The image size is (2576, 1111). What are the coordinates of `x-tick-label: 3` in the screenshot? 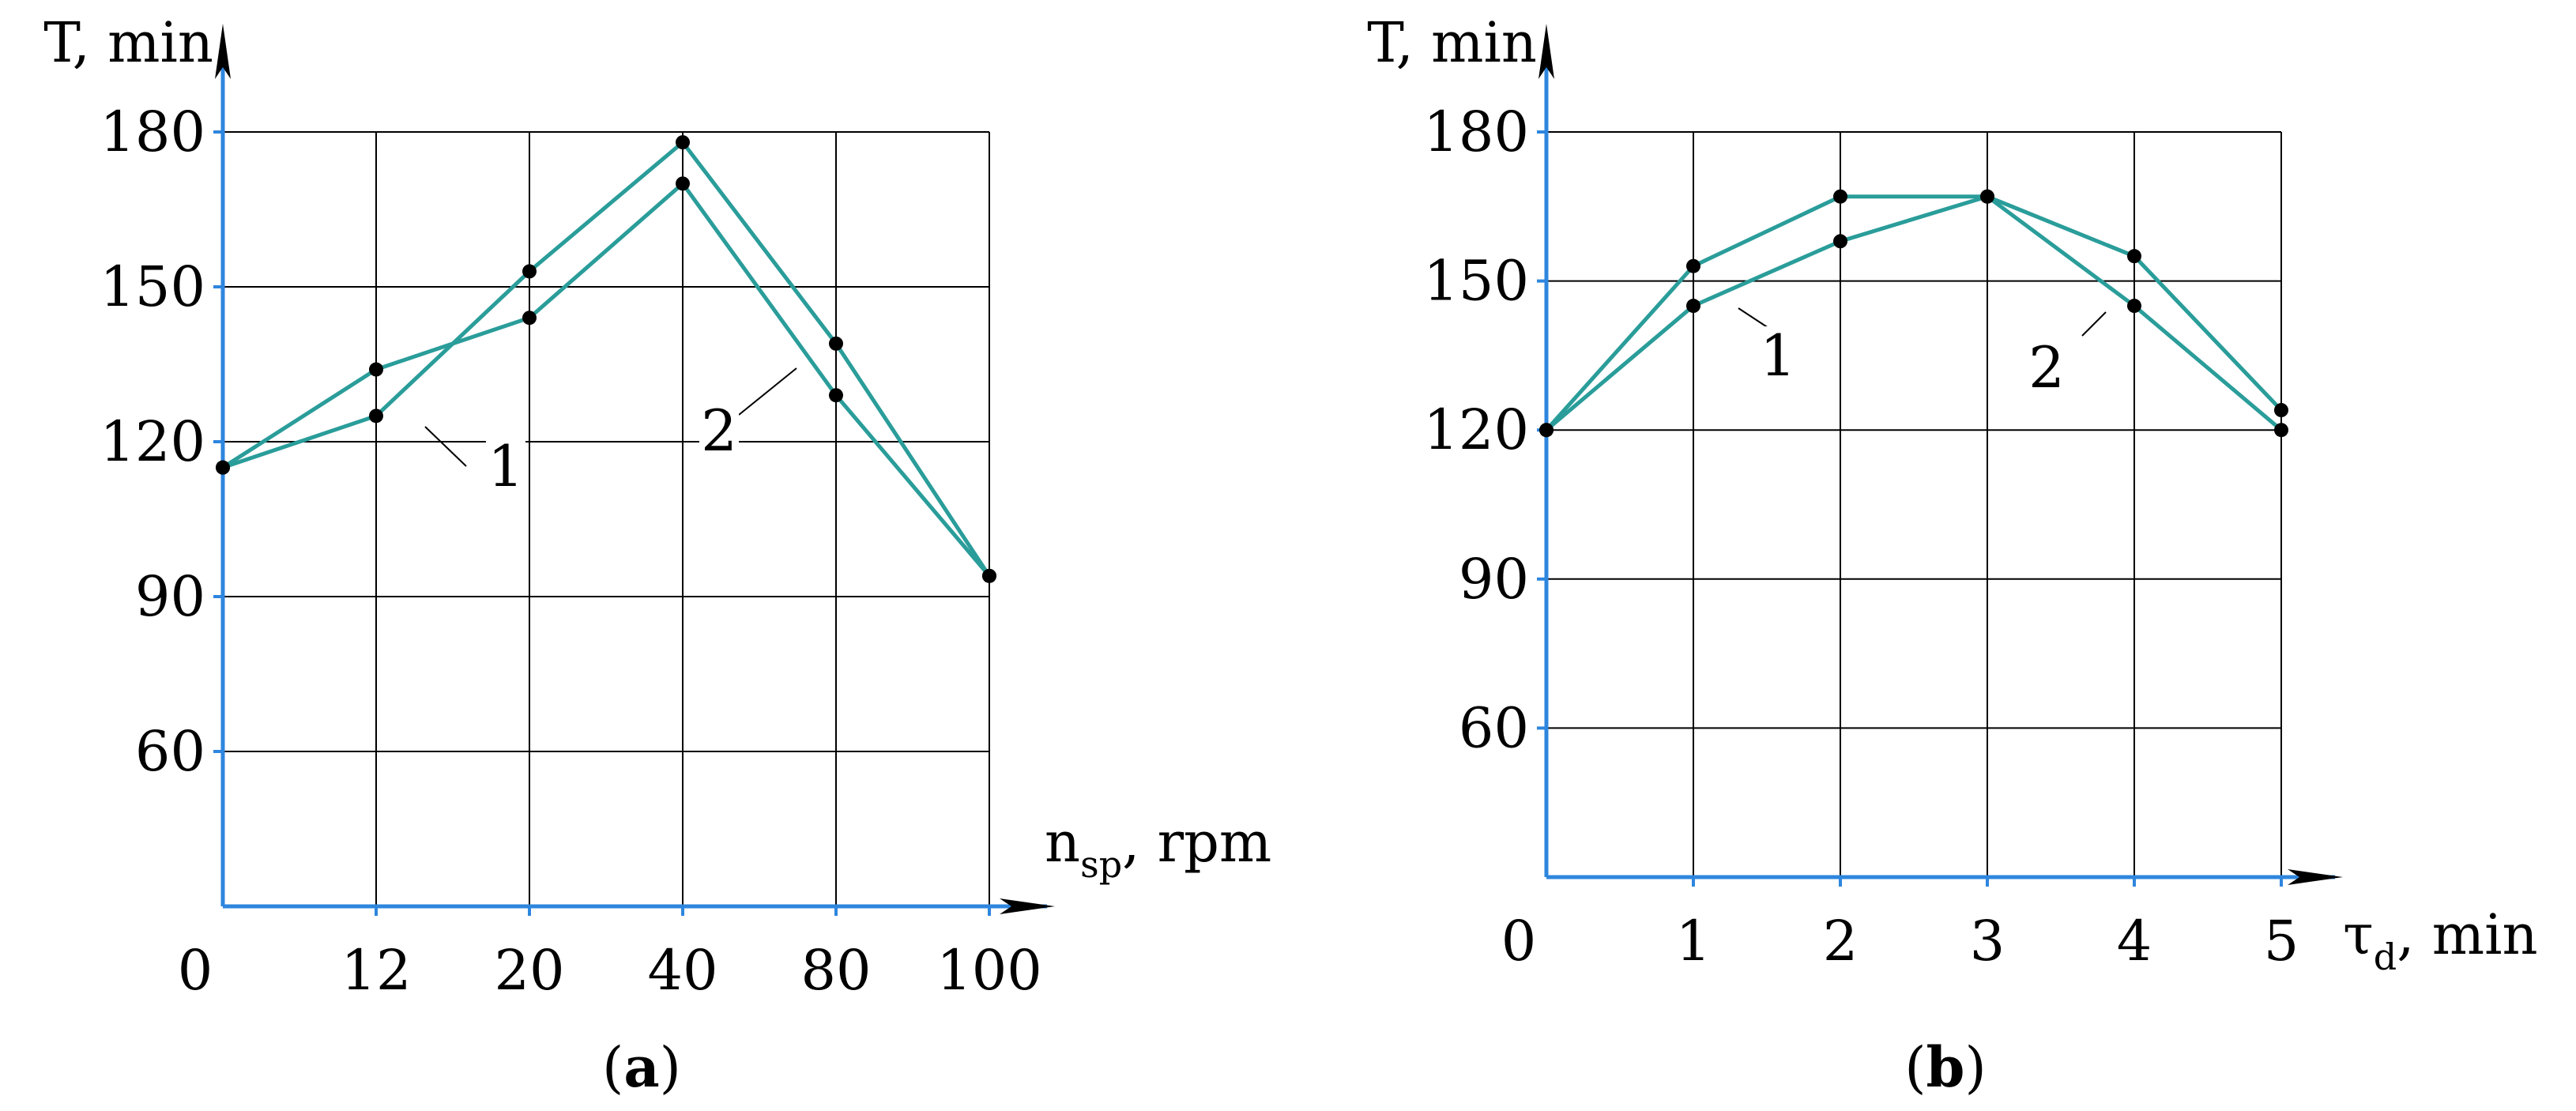 It's located at (1987, 941).